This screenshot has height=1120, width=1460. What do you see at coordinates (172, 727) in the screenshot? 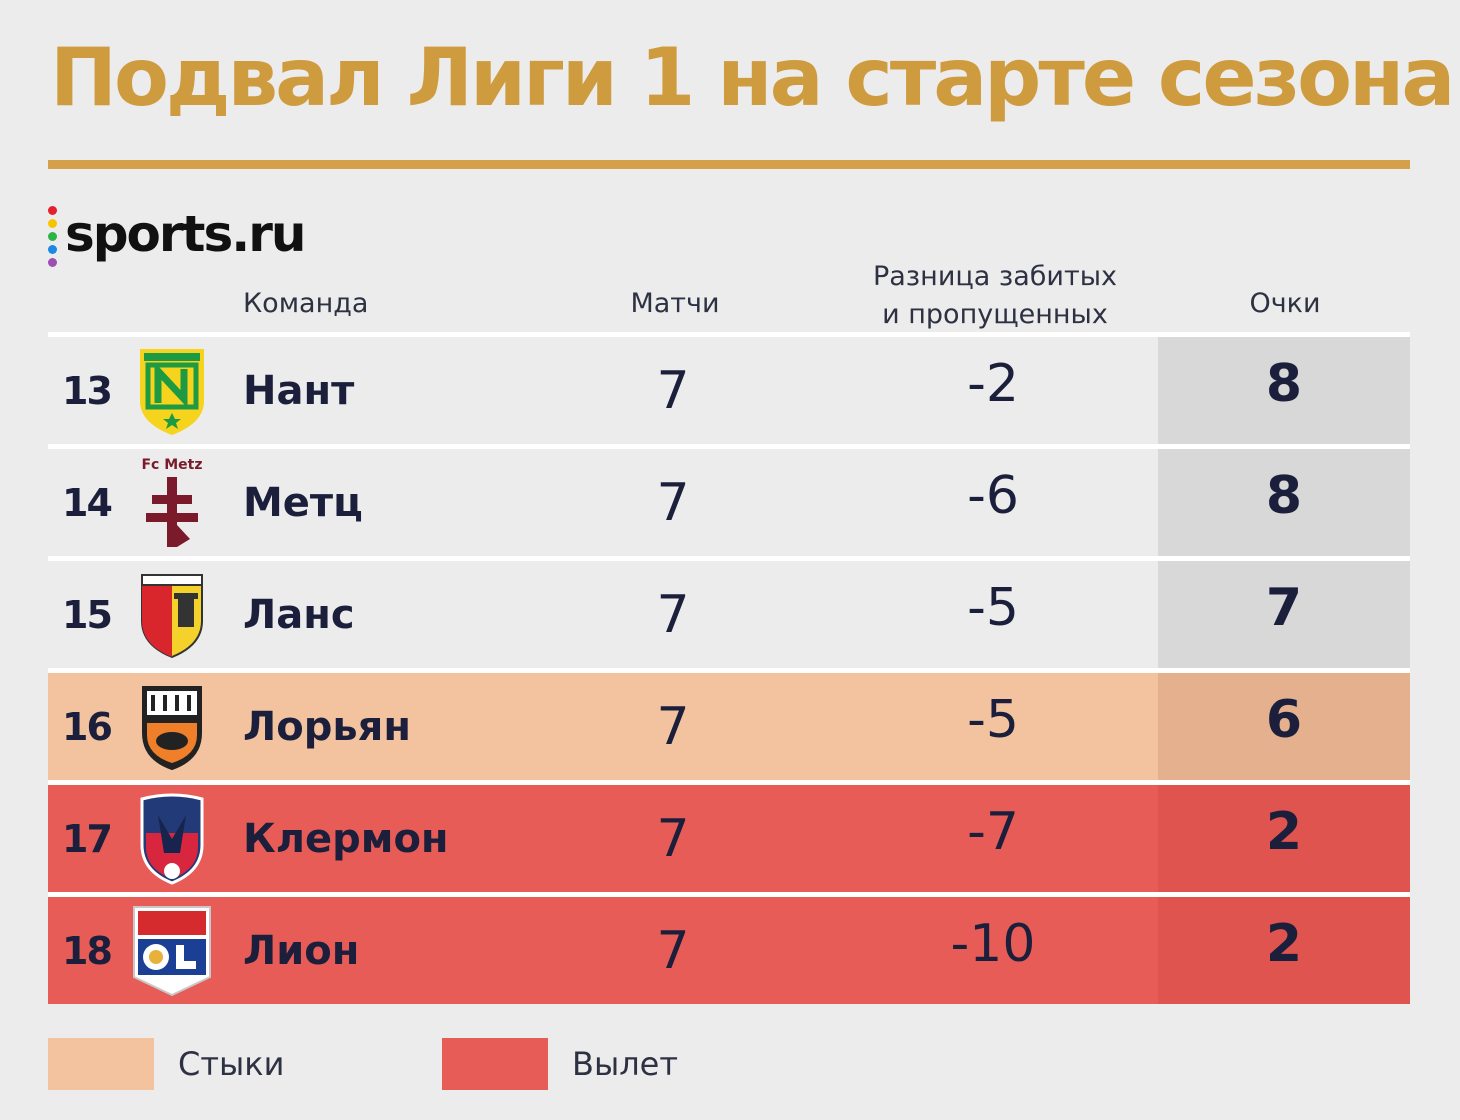
I see `lorient-crest-icon` at bounding box center [172, 727].